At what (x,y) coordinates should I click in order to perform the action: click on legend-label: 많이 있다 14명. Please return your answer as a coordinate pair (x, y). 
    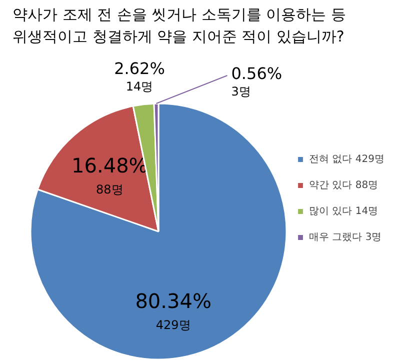
    Looking at the image, I should click on (343, 211).